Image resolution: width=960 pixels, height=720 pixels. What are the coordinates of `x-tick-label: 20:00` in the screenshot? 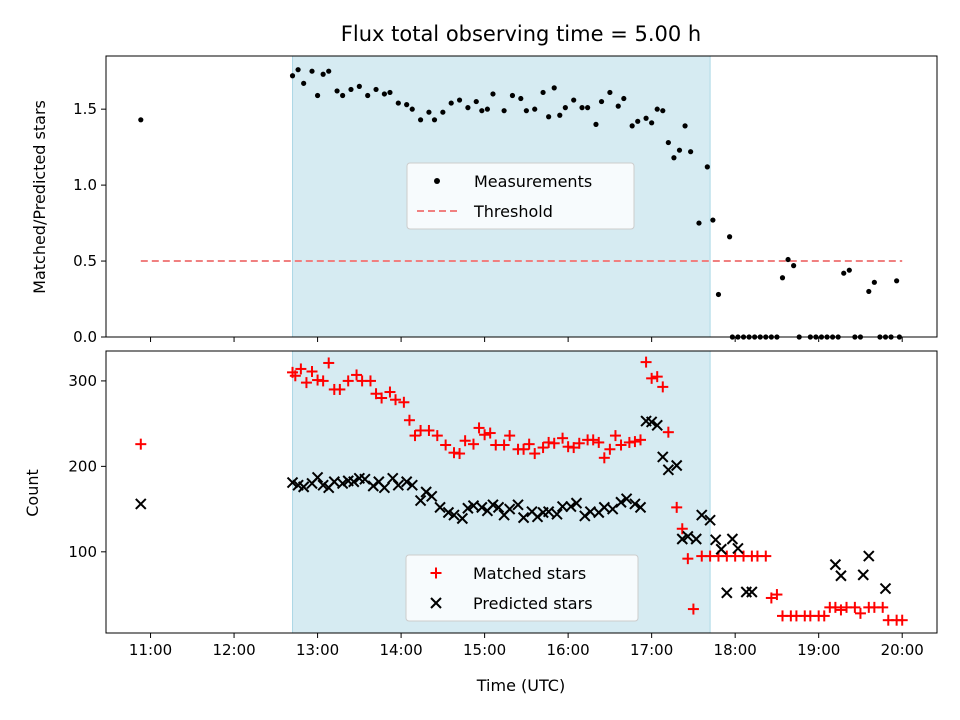 It's located at (902, 650).